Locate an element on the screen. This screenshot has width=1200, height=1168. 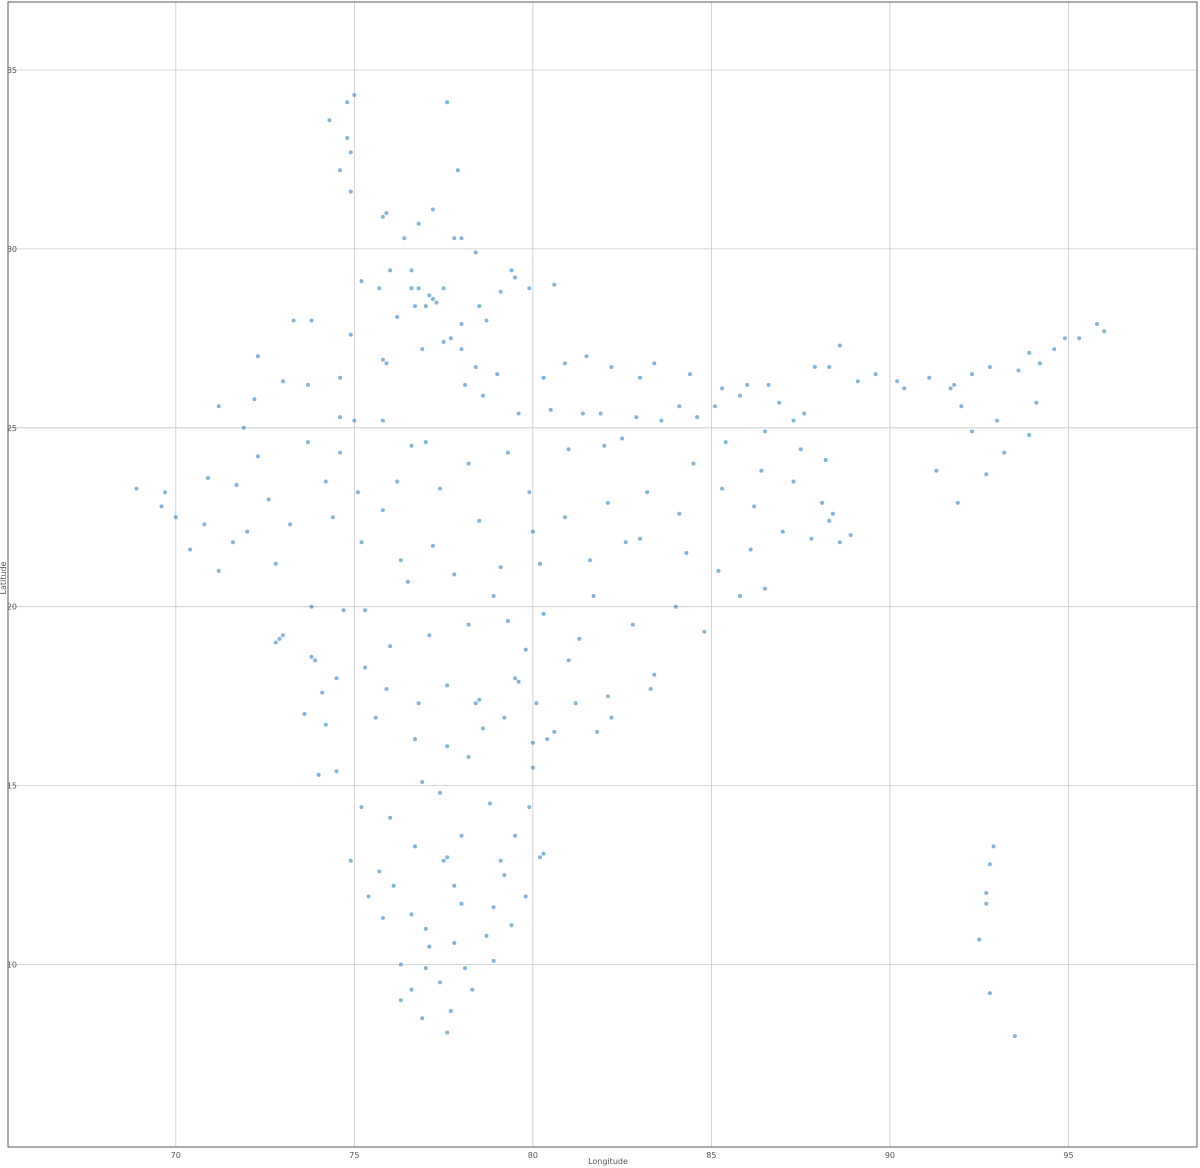
y-tick-label: 10 is located at coordinates (12, 965).